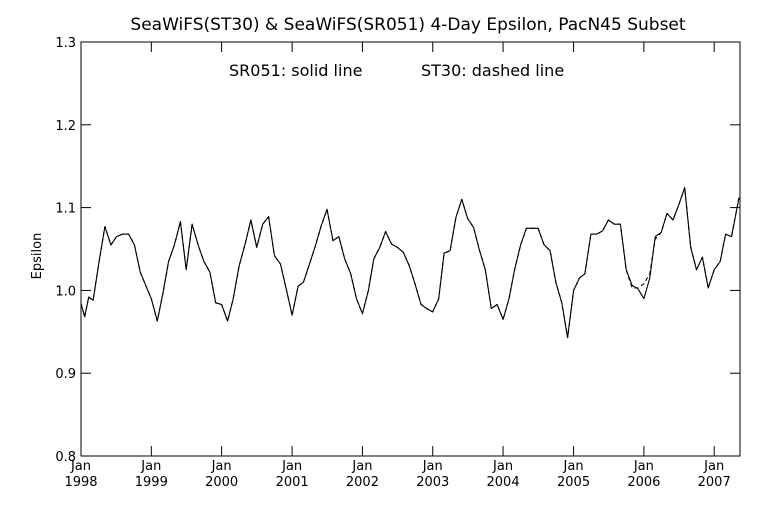 This screenshot has width=768, height=512. What do you see at coordinates (292, 482) in the screenshot?
I see `x-tick-label-year: 2001` at bounding box center [292, 482].